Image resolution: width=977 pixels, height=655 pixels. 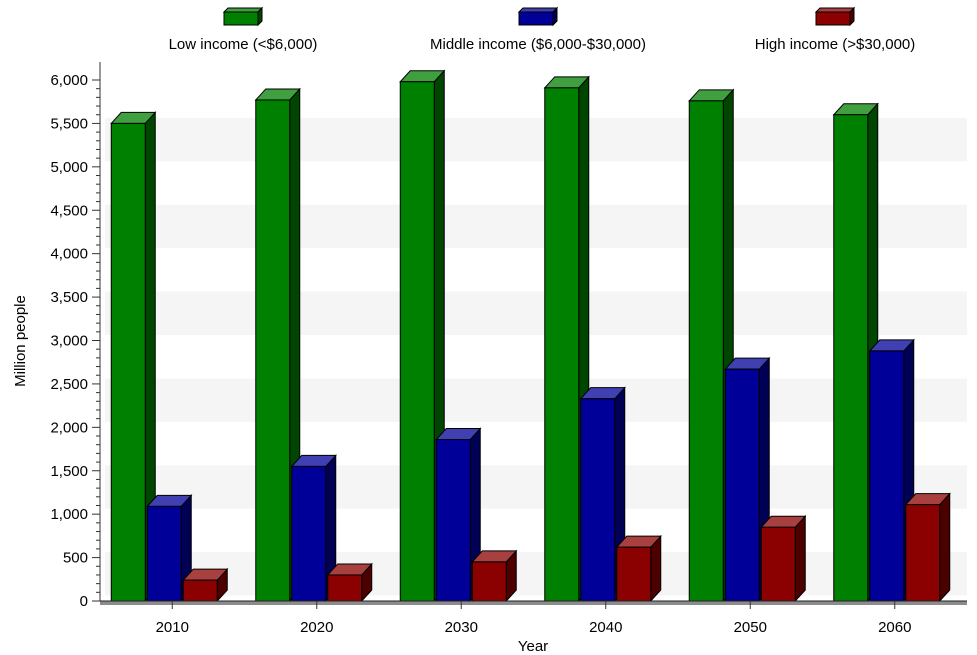 What do you see at coordinates (461, 627) in the screenshot?
I see `x-tick-label: 2030` at bounding box center [461, 627].